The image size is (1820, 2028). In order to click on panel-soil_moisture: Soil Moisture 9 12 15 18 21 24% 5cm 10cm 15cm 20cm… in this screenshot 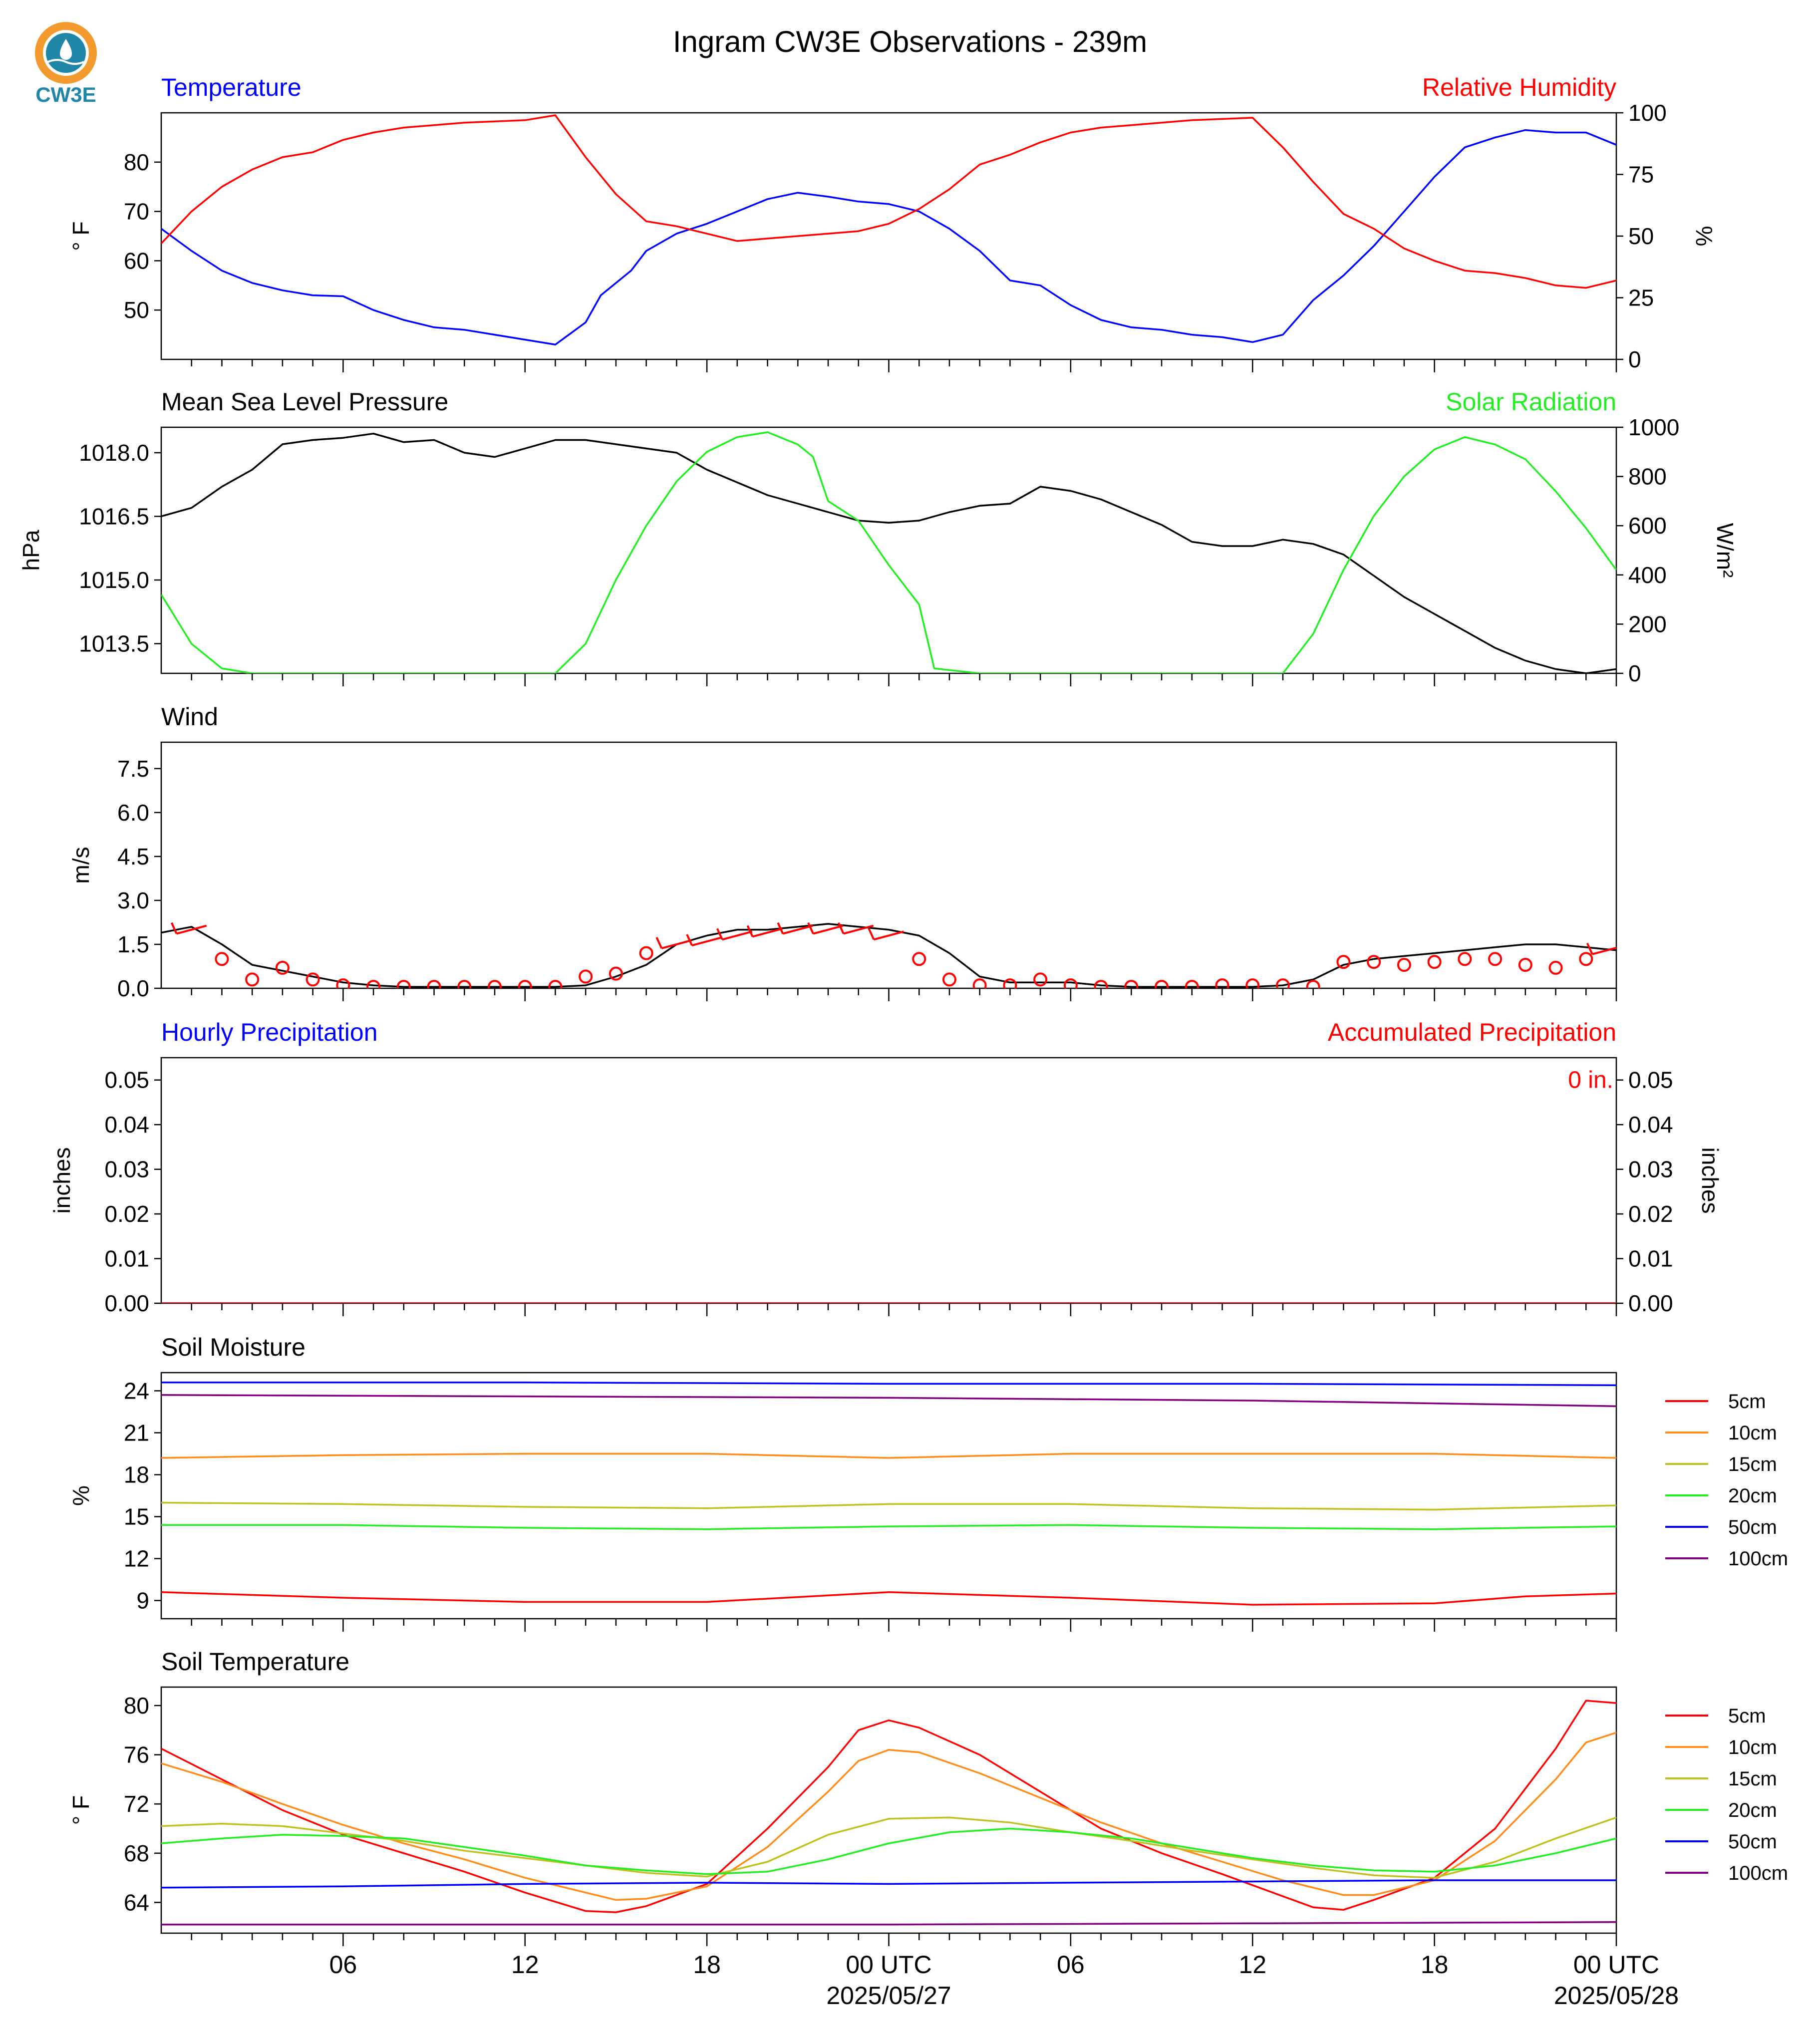, I will do `click(928, 1482)`.